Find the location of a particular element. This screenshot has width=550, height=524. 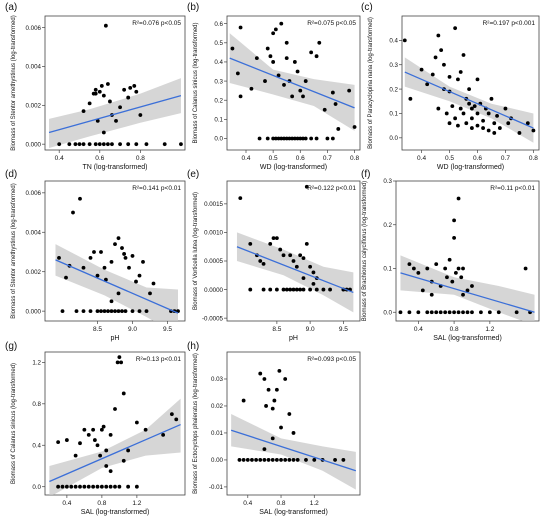

x-axis-label: WD (log-transformed) is located at coordinates (470, 167).